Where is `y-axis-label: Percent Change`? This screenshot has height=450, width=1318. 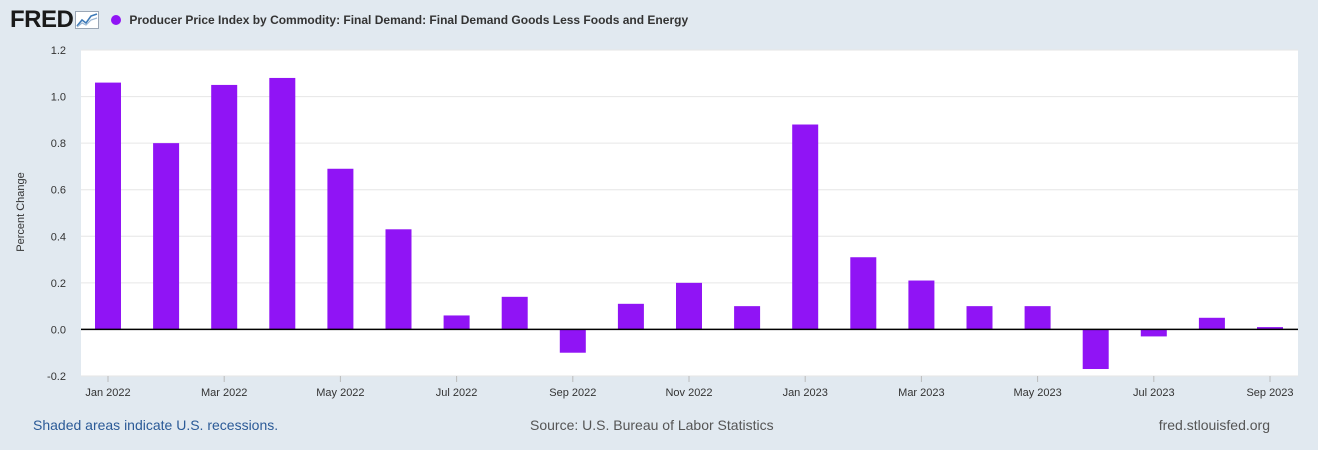
y-axis-label: Percent Change is located at coordinates (21, 212).